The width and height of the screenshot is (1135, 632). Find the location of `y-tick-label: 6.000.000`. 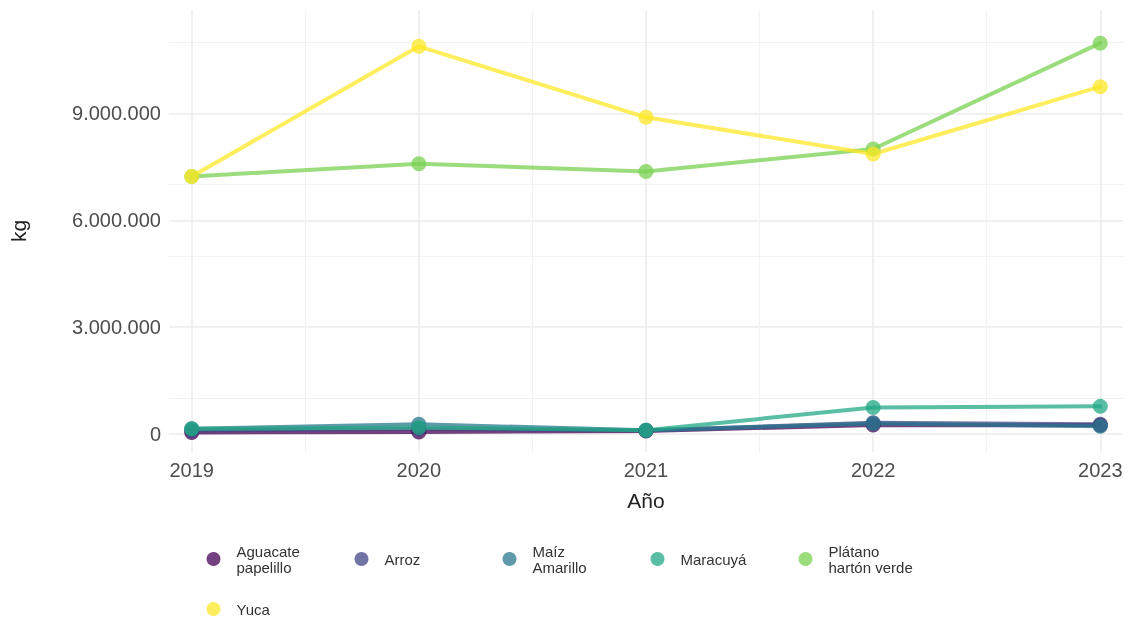

y-tick-label: 6.000.000 is located at coordinates (116, 220).